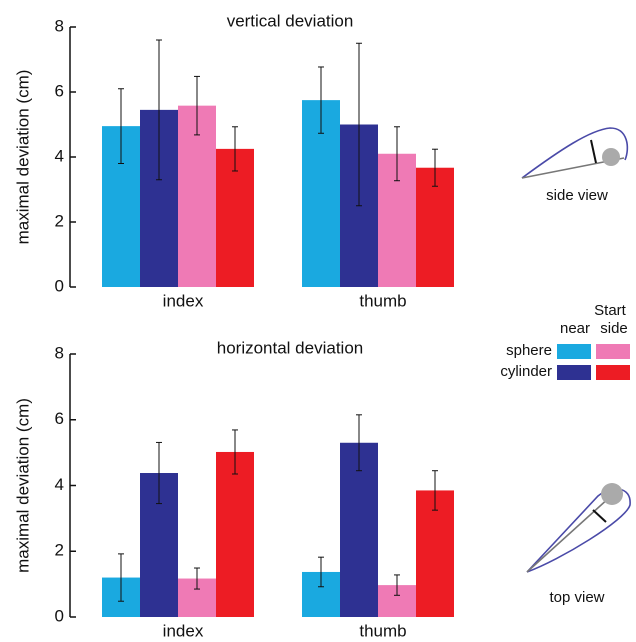  I want to click on legend-column: side, so click(614, 328).